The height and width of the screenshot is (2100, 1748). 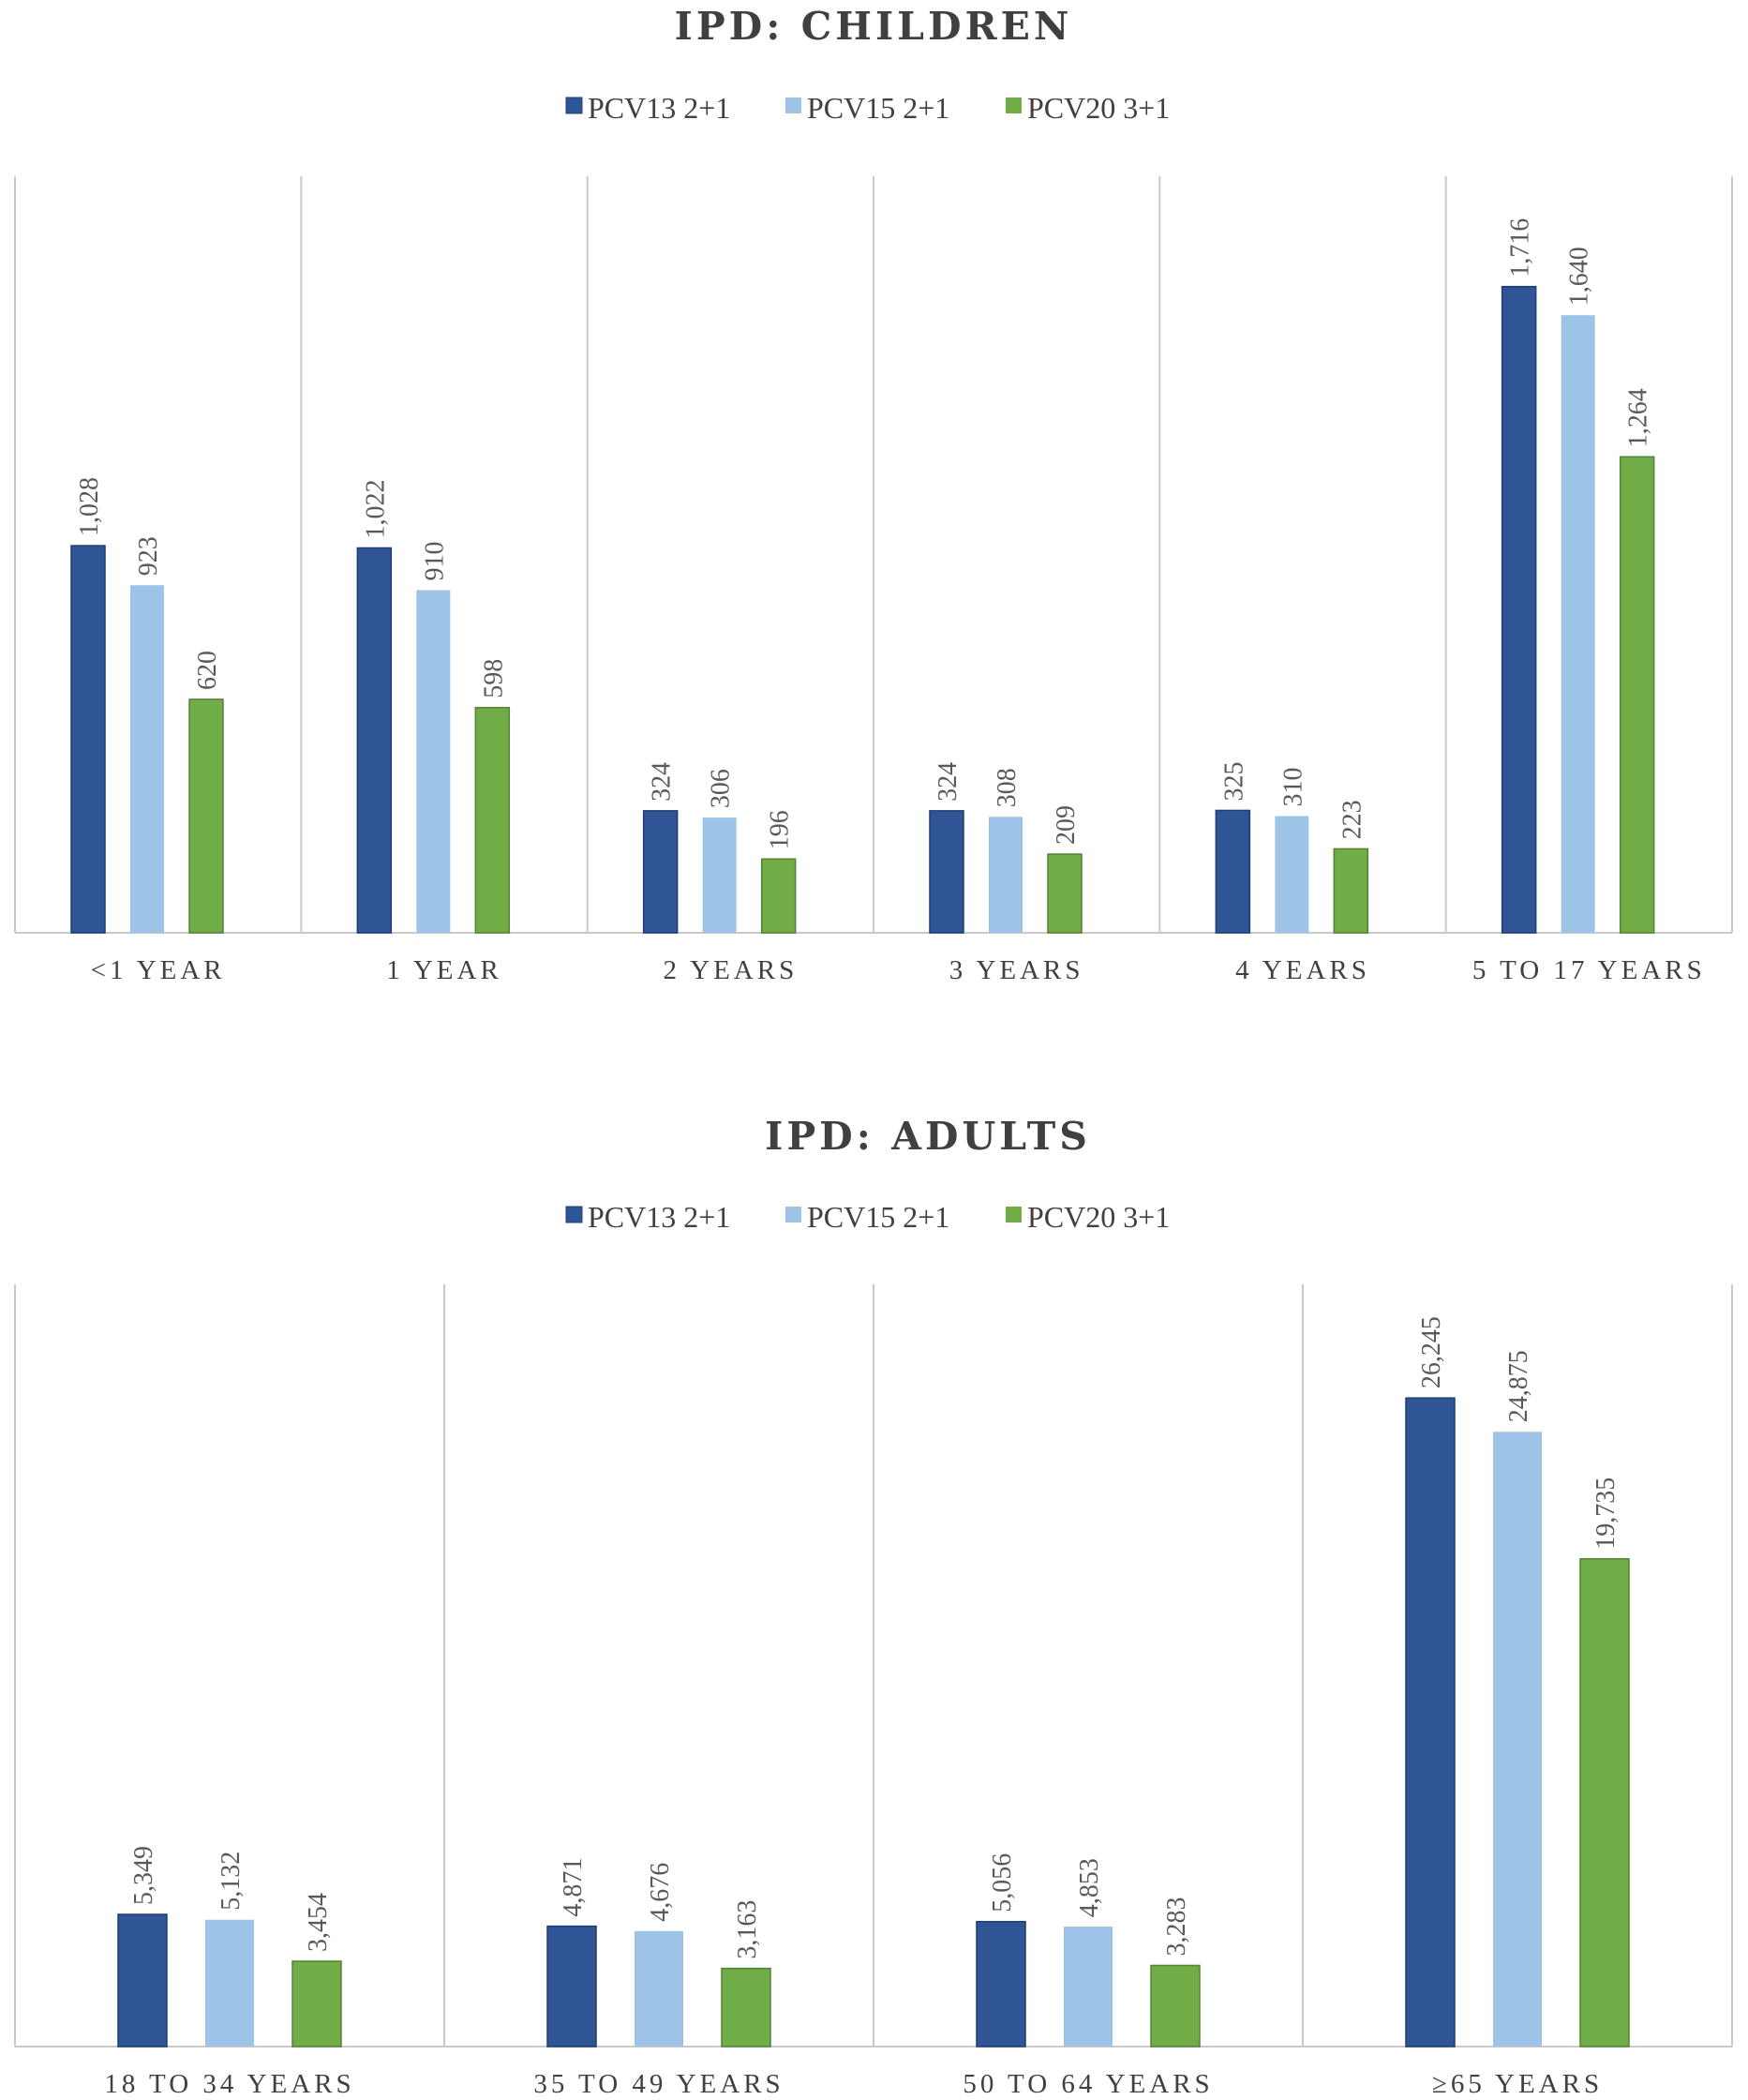 I want to click on data-label: 1,022, so click(x=375, y=508).